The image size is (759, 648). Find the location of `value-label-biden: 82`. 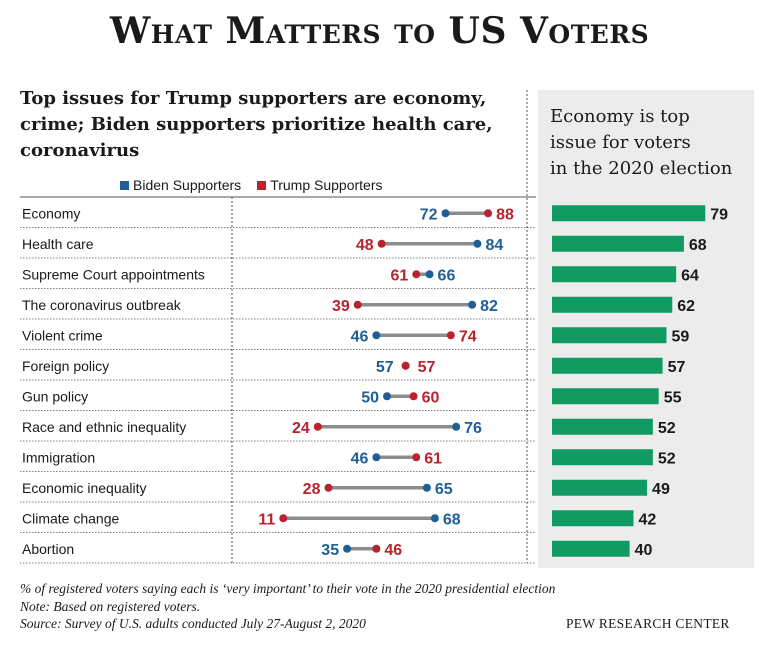

value-label-biden: 82 is located at coordinates (489, 306).